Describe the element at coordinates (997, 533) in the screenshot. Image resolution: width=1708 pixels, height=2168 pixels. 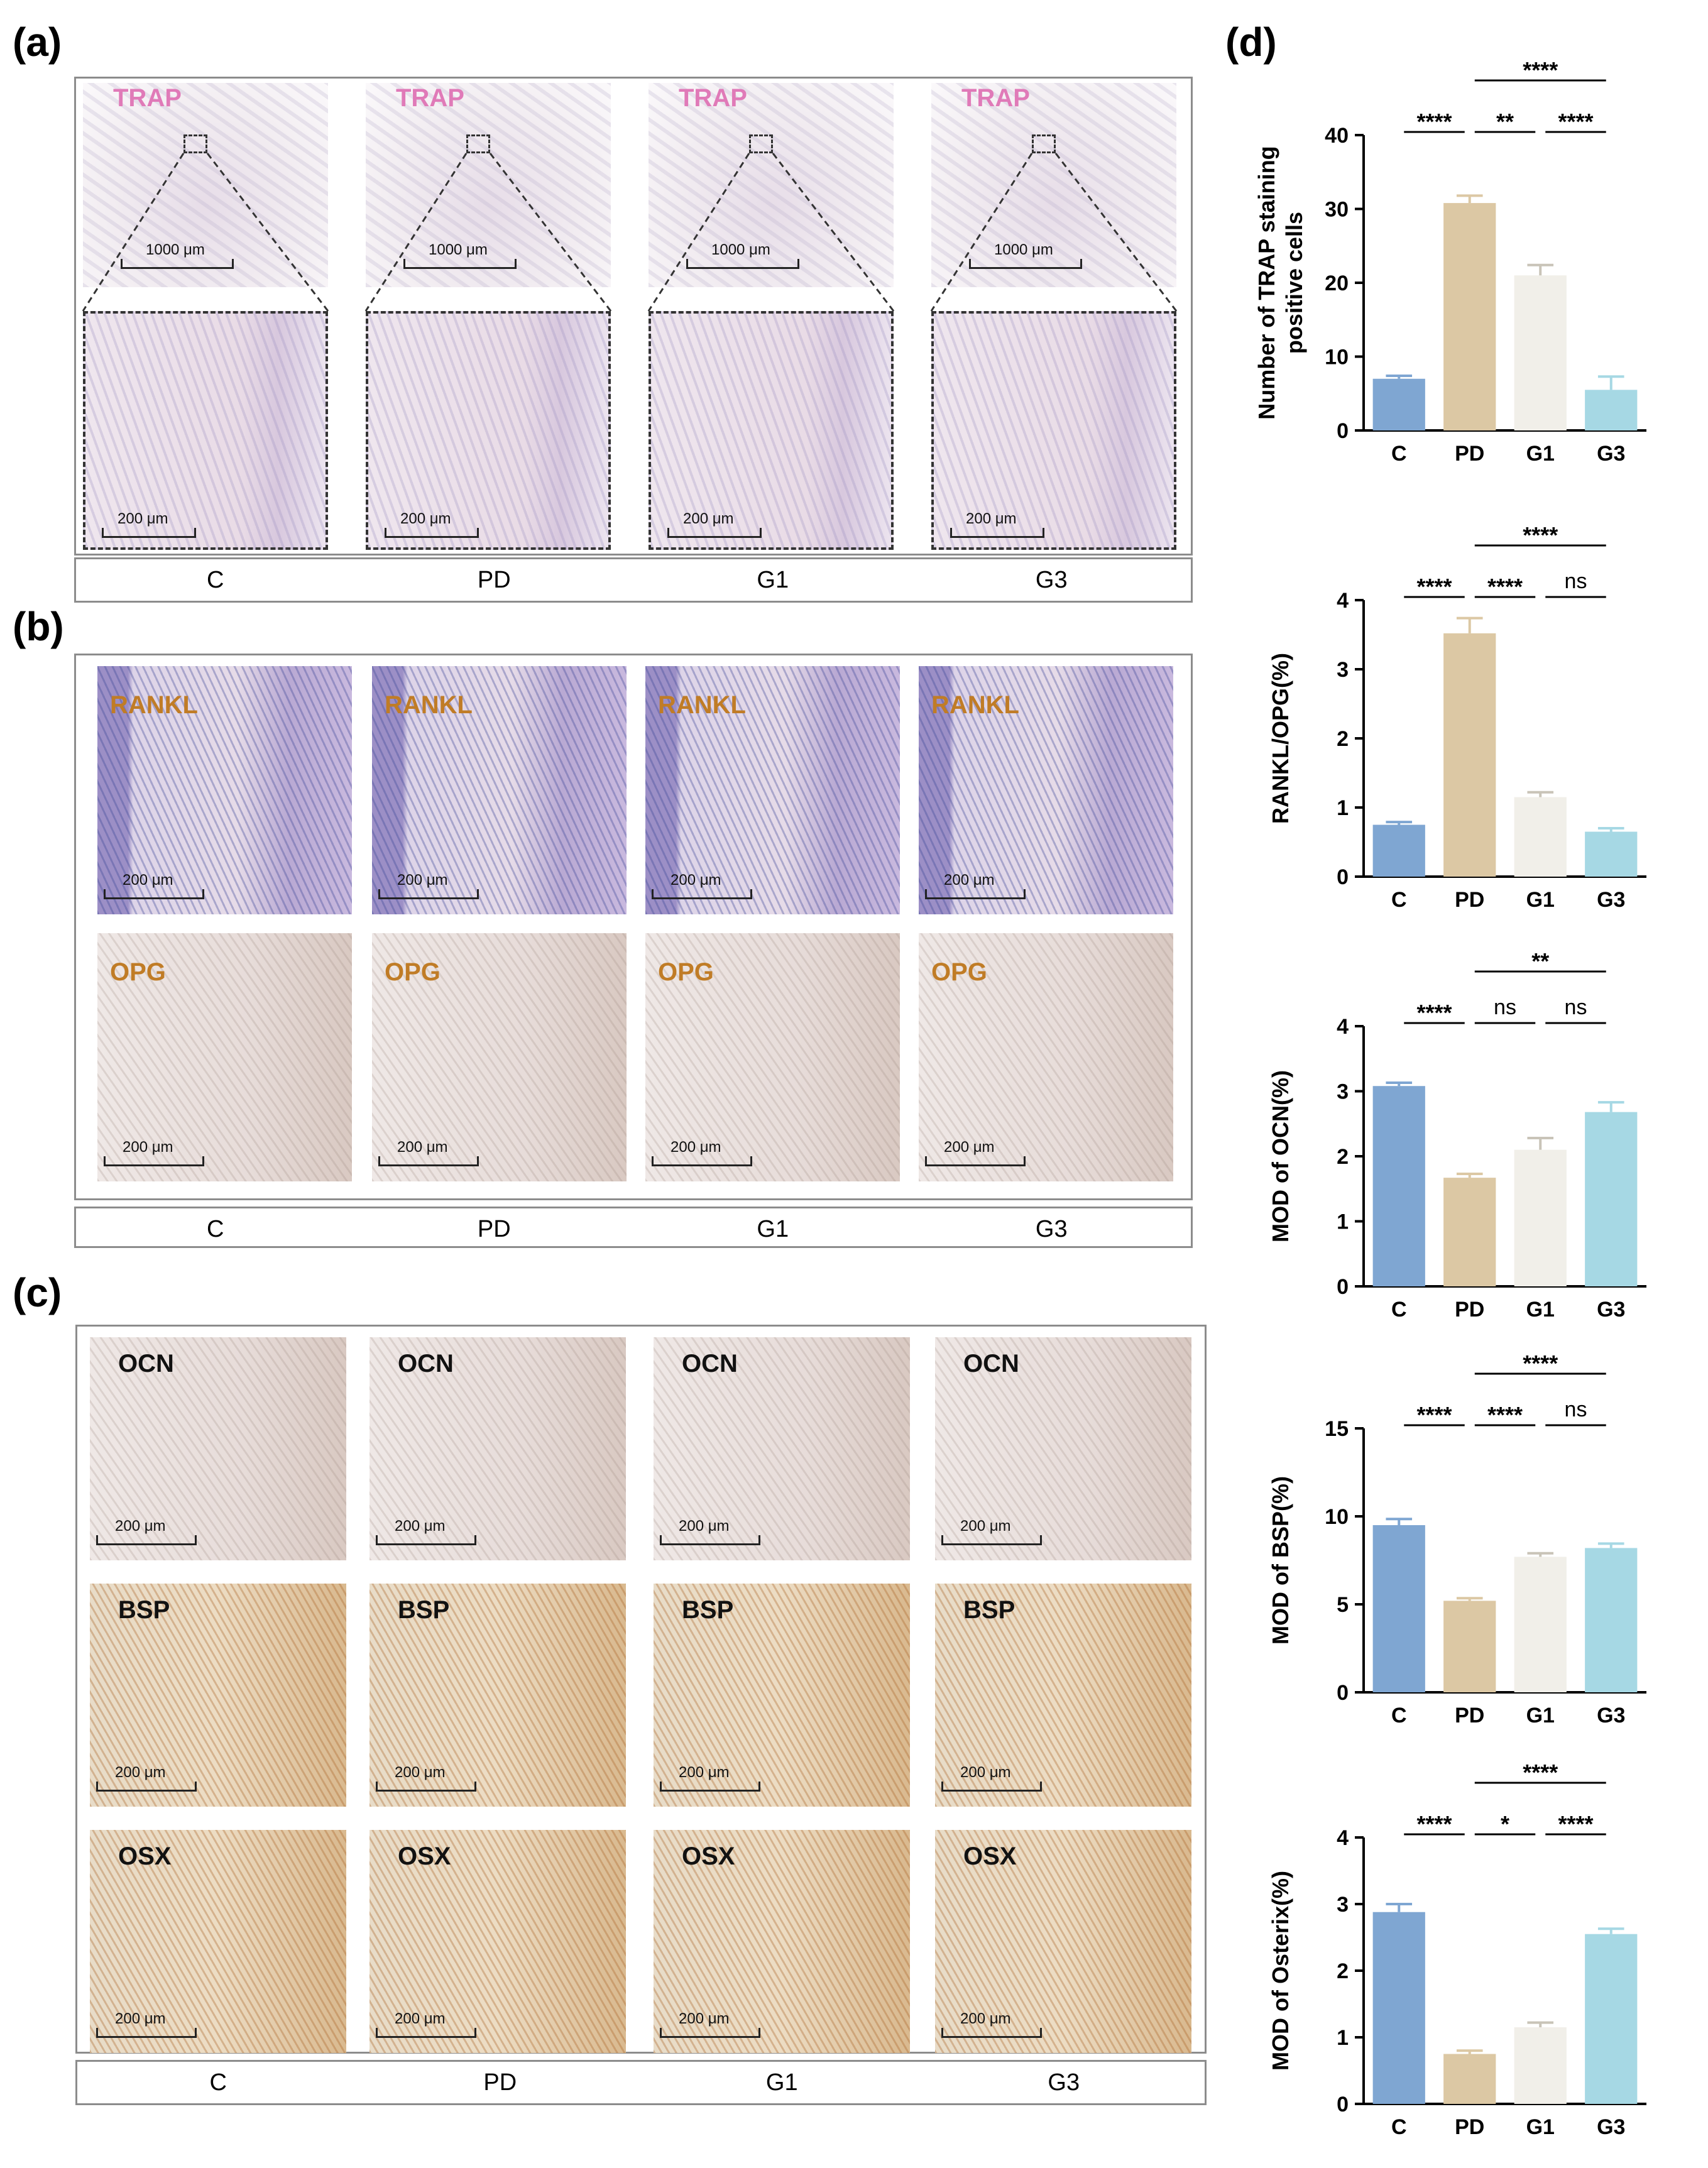
I see `trap-zoom-g3-scale-bar` at that location.